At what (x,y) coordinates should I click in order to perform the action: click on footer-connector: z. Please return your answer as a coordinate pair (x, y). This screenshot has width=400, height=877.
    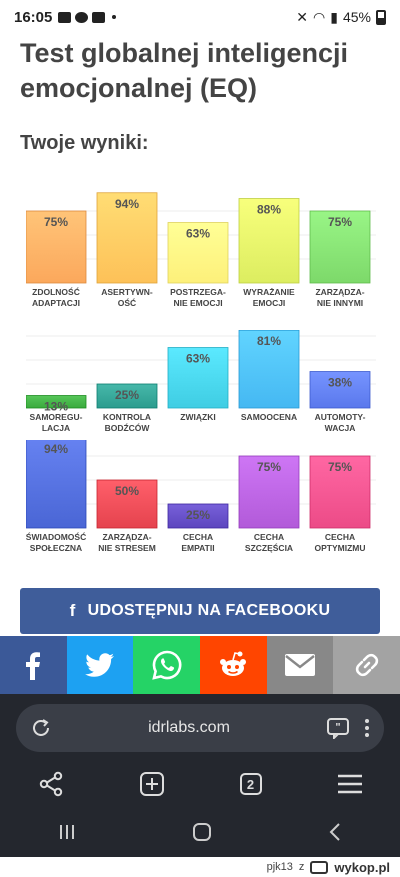
    Looking at the image, I should click on (301, 867).